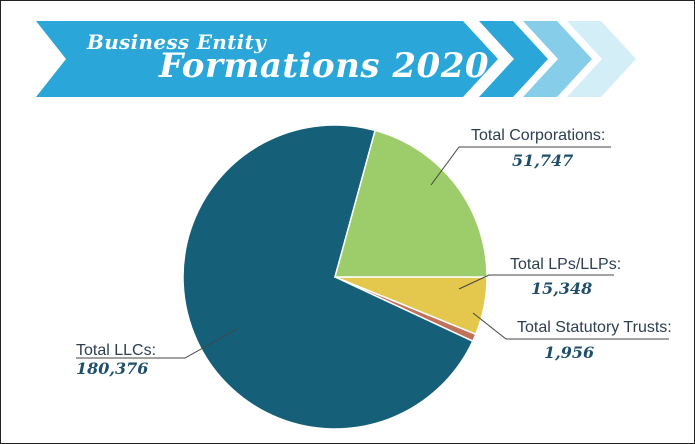  What do you see at coordinates (112, 368) in the screenshot?
I see `value-llcs: 180,376` at bounding box center [112, 368].